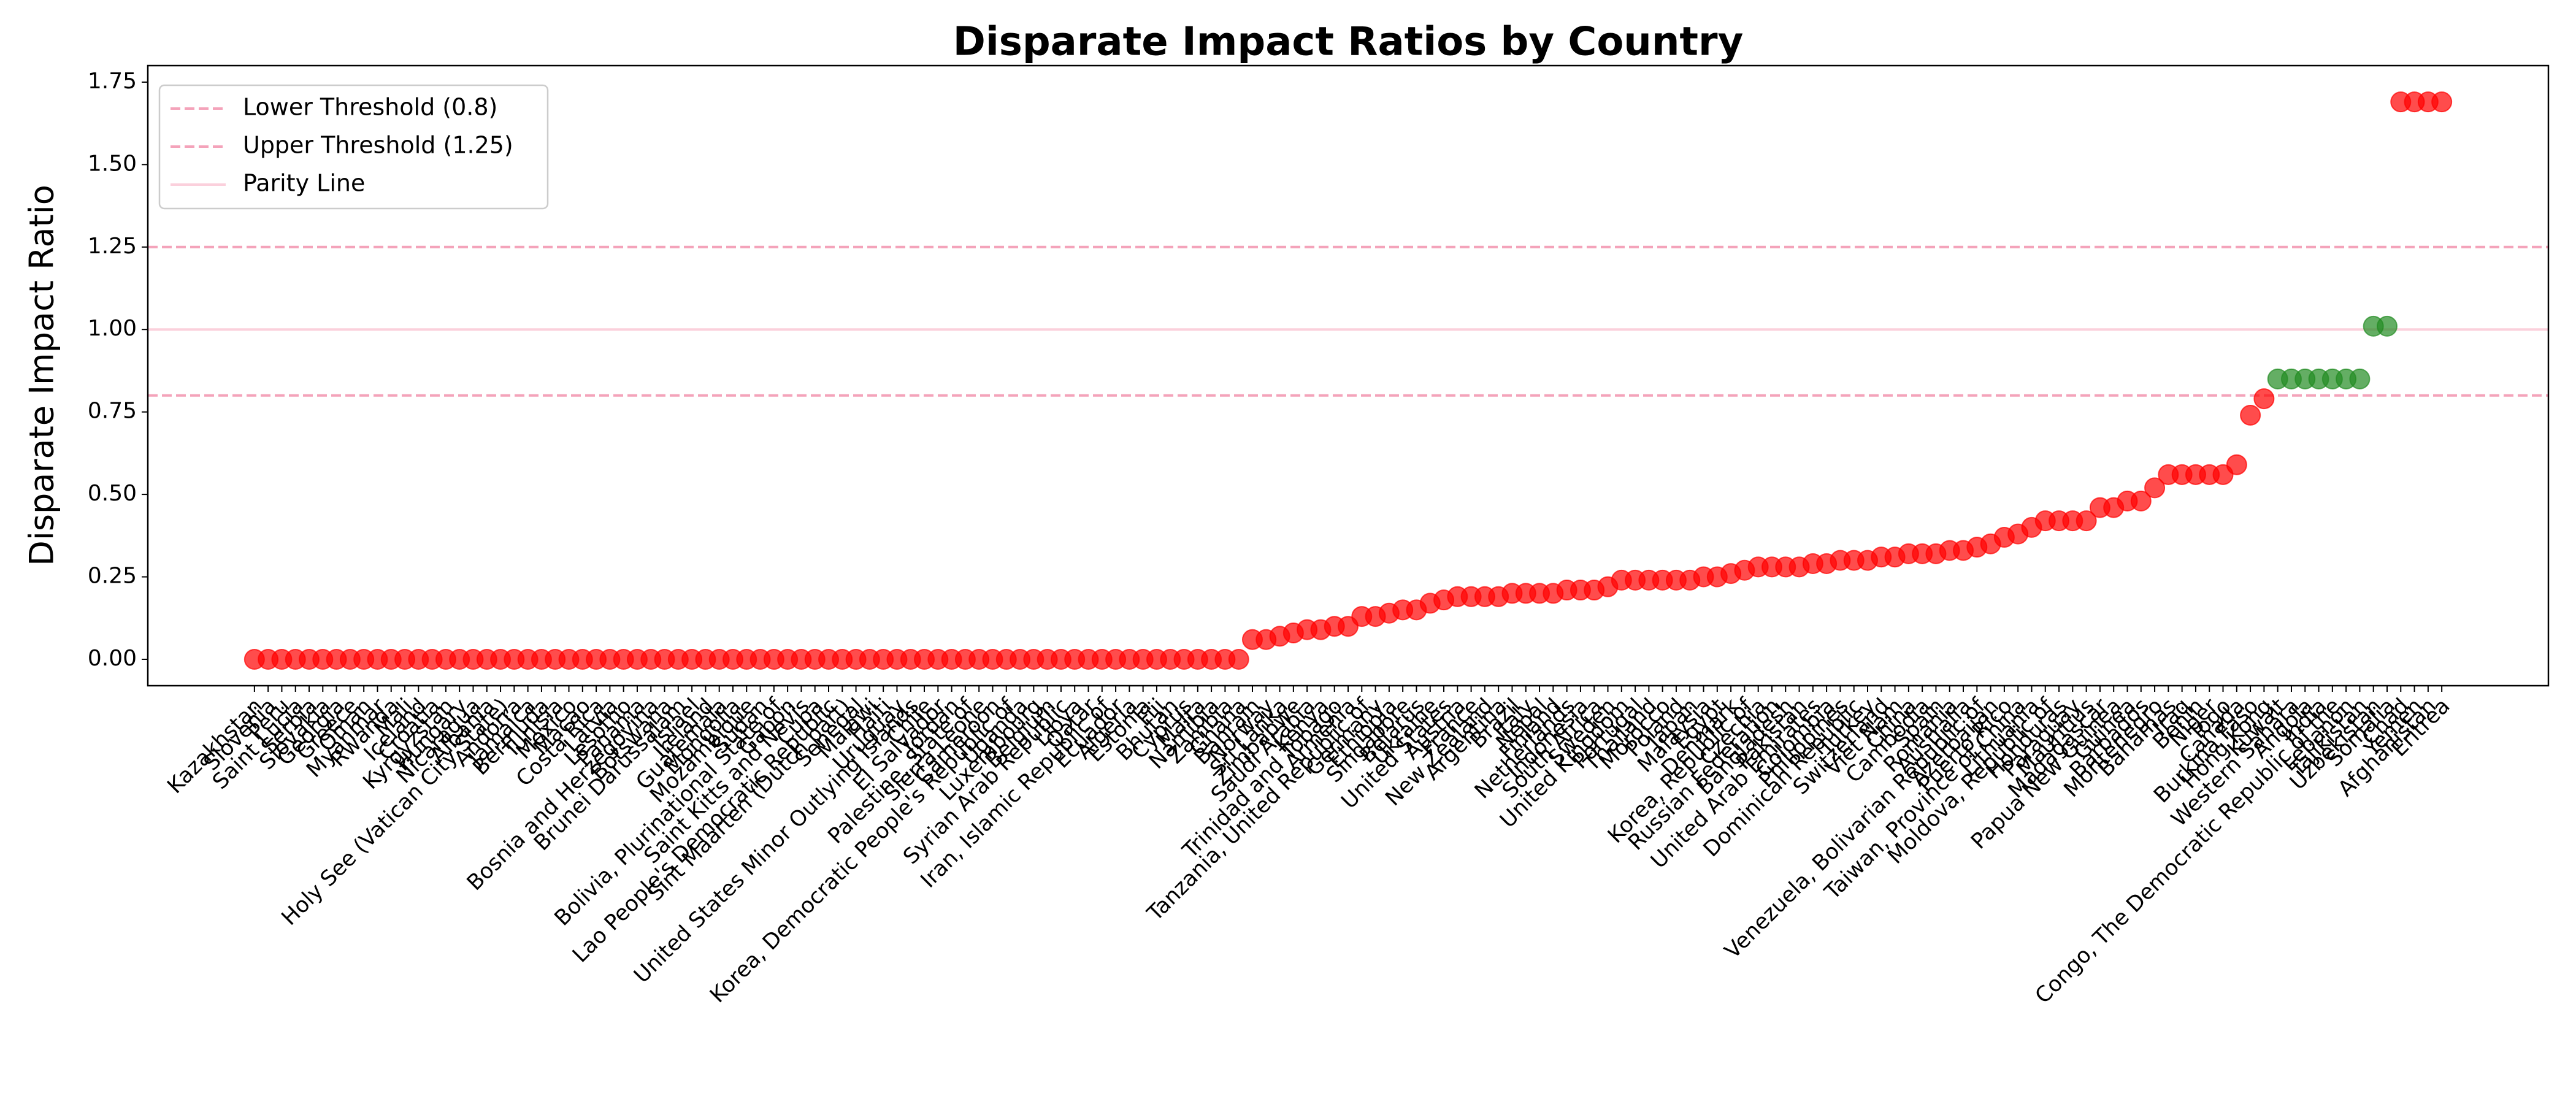  What do you see at coordinates (112, 576) in the screenshot?
I see `y-tick-label: 0.25` at bounding box center [112, 576].